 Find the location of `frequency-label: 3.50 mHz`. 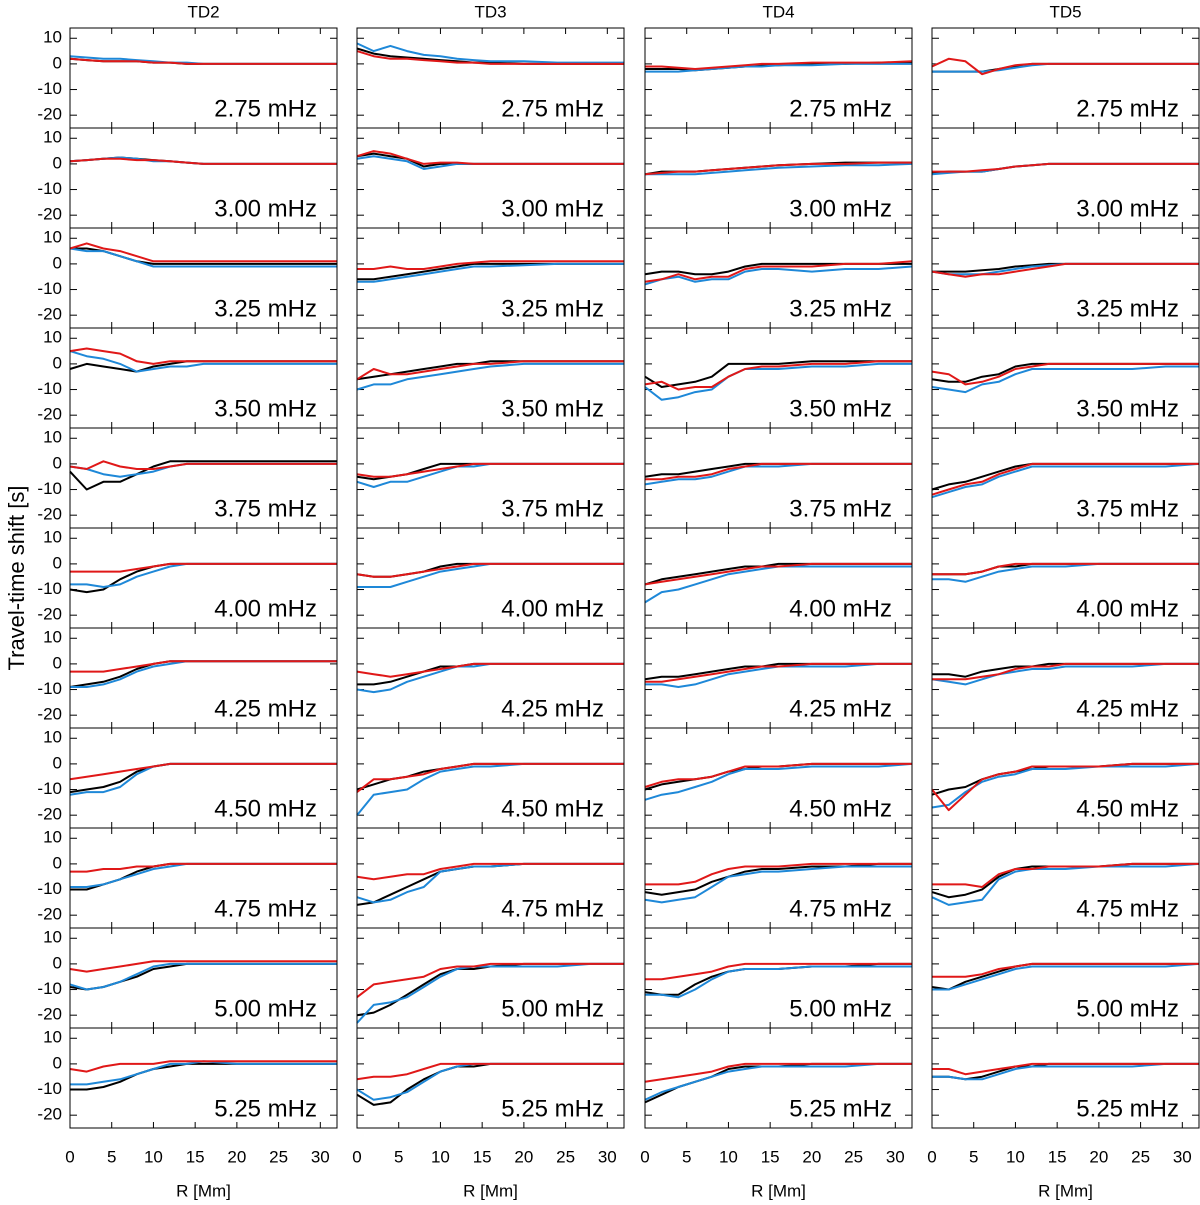

frequency-label: 3.50 mHz is located at coordinates (265, 408).